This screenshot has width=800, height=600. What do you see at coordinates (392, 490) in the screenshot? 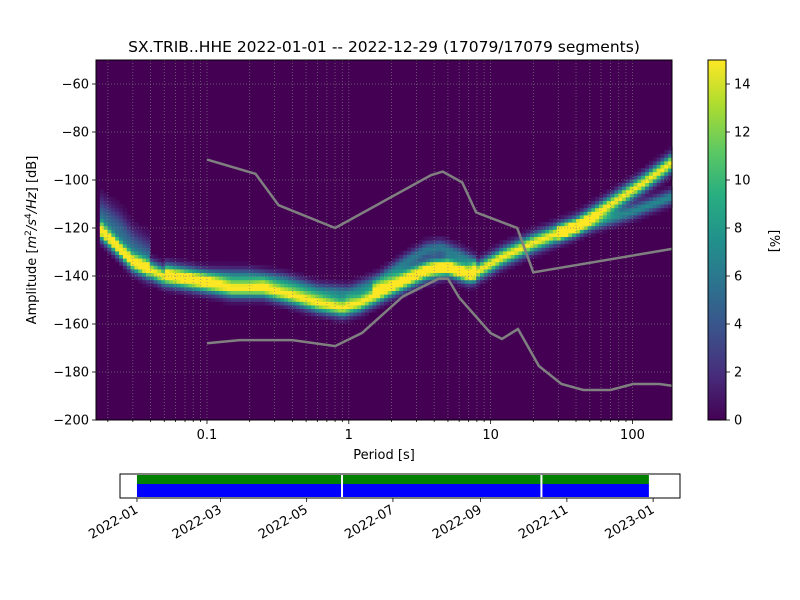
I see `coverage-data-bar` at bounding box center [392, 490].